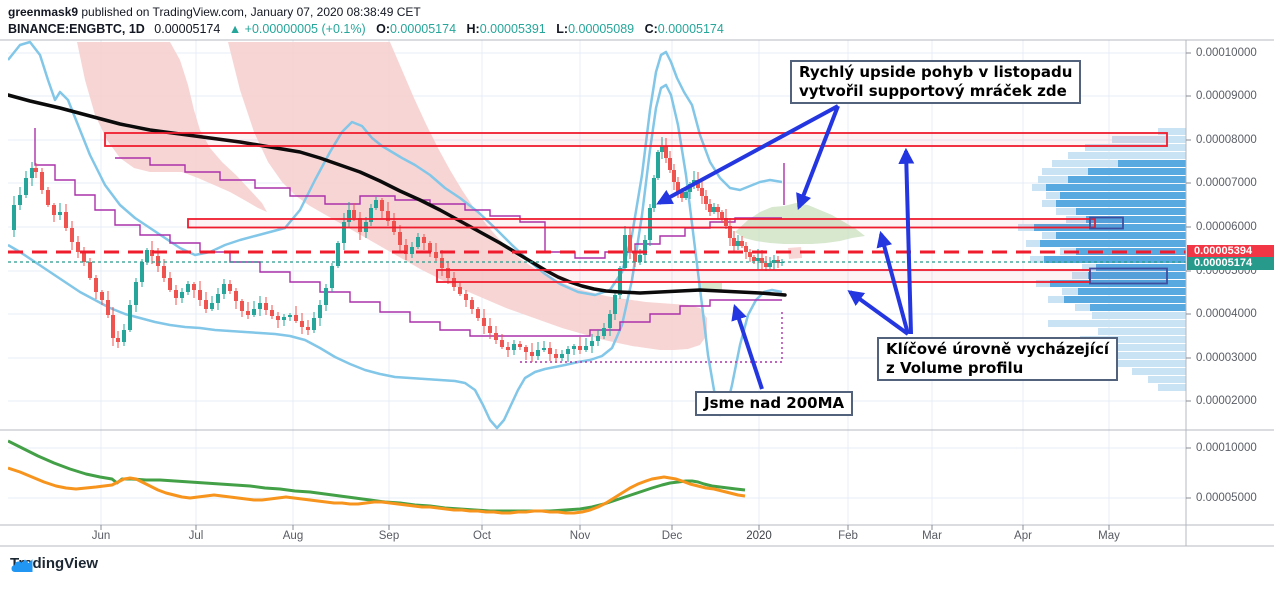 The image size is (1274, 590). What do you see at coordinates (1230, 293) in the screenshot?
I see `price-axis` at bounding box center [1230, 293].